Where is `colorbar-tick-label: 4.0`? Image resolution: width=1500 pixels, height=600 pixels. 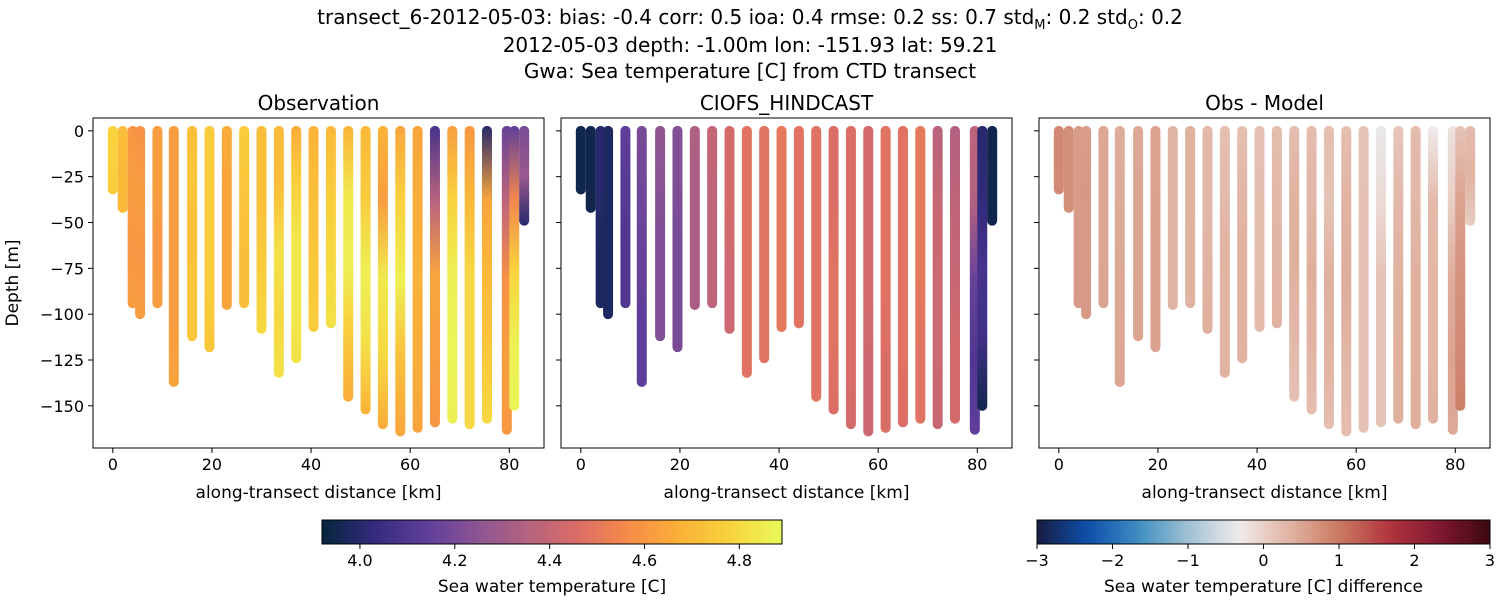 colorbar-tick-label: 4.0 is located at coordinates (359, 560).